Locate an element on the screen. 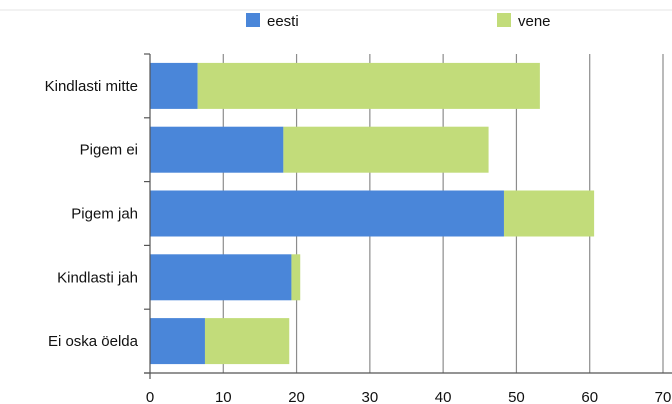  category-label-2: Pigem jah is located at coordinates (104, 214).